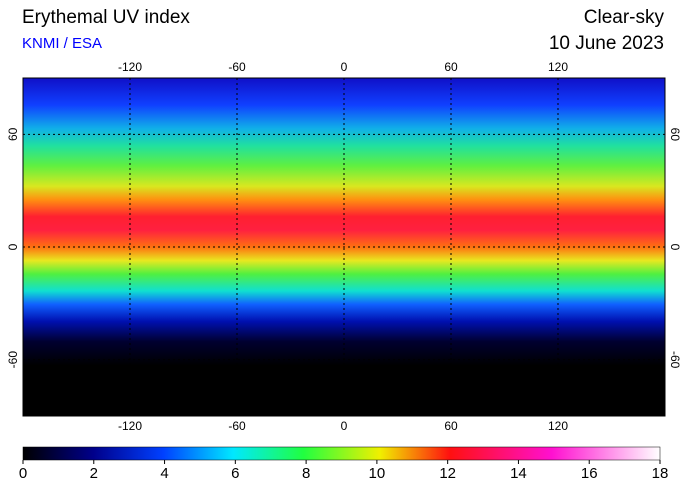 Image resolution: width=688 pixels, height=490 pixels. What do you see at coordinates (558, 67) in the screenshot?
I see `lon-label-top: 120` at bounding box center [558, 67].